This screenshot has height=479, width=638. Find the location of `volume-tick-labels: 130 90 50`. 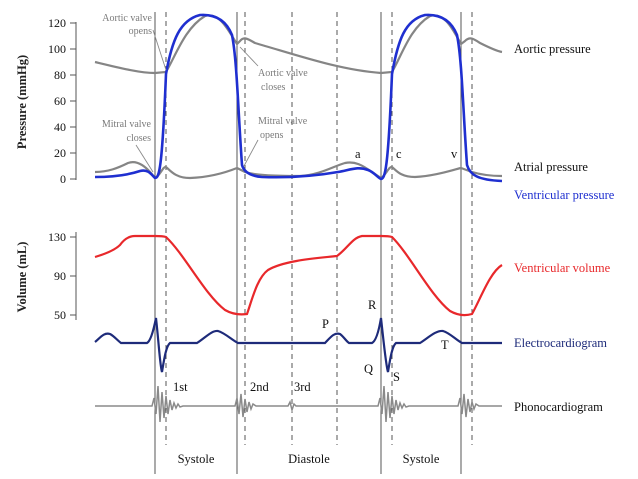

volume-tick-labels: 130 90 50 is located at coordinates (57, 276).